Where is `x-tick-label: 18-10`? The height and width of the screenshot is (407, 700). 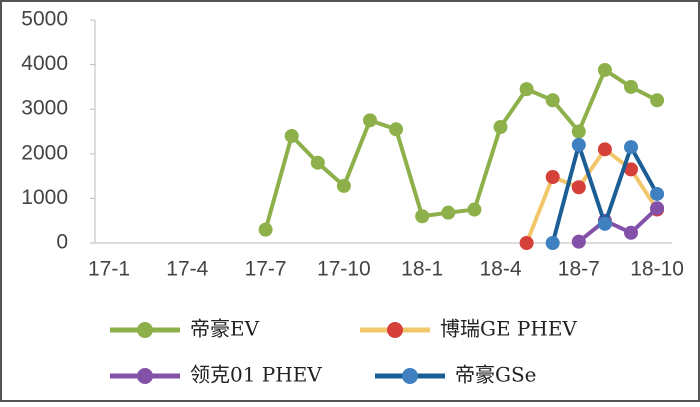 x-tick-label: 18-10 is located at coordinates (657, 269).